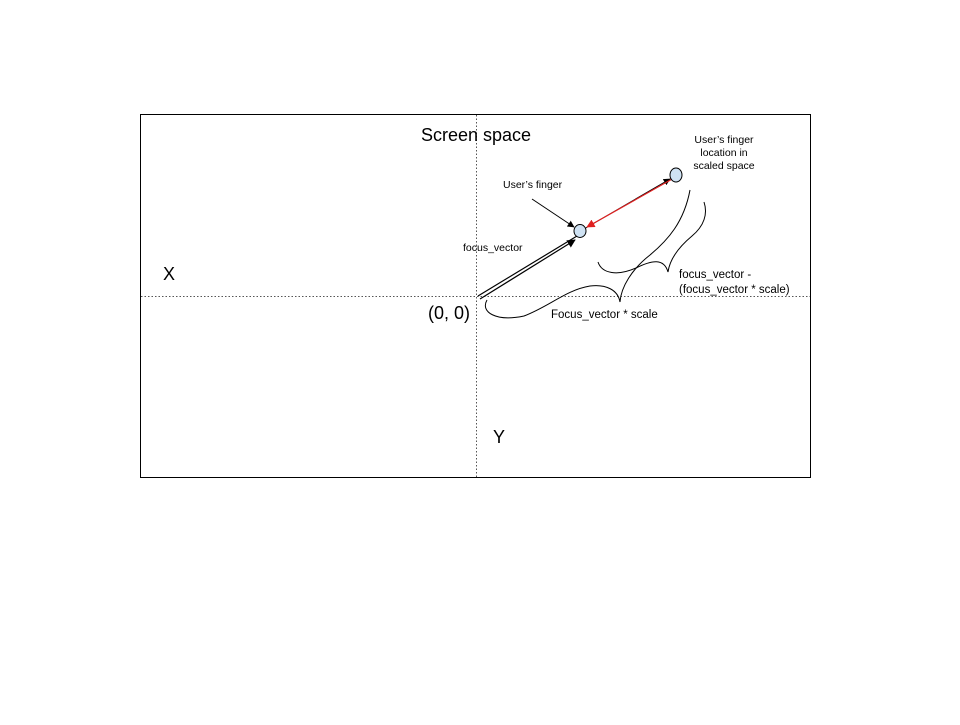 This screenshot has height=725, width=960. What do you see at coordinates (553, 213) in the screenshot?
I see `finger-pointer-arrow` at bounding box center [553, 213].